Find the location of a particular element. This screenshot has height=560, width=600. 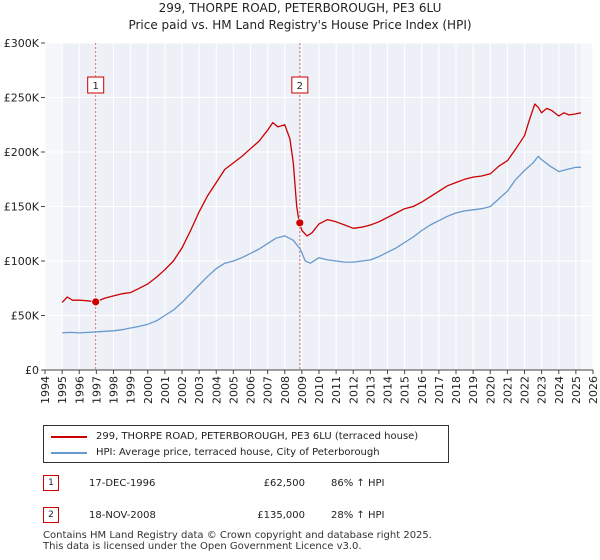

y-tick-label: £300K is located at coordinates (22, 43).